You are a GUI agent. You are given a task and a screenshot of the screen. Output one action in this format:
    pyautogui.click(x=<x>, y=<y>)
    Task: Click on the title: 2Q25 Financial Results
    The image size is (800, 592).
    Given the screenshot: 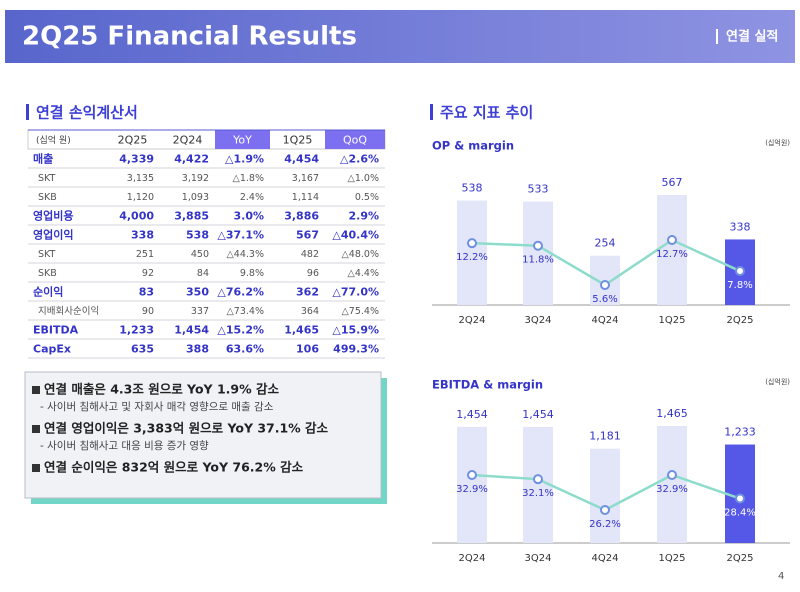 What is the action you would take?
    pyautogui.click(x=189, y=37)
    